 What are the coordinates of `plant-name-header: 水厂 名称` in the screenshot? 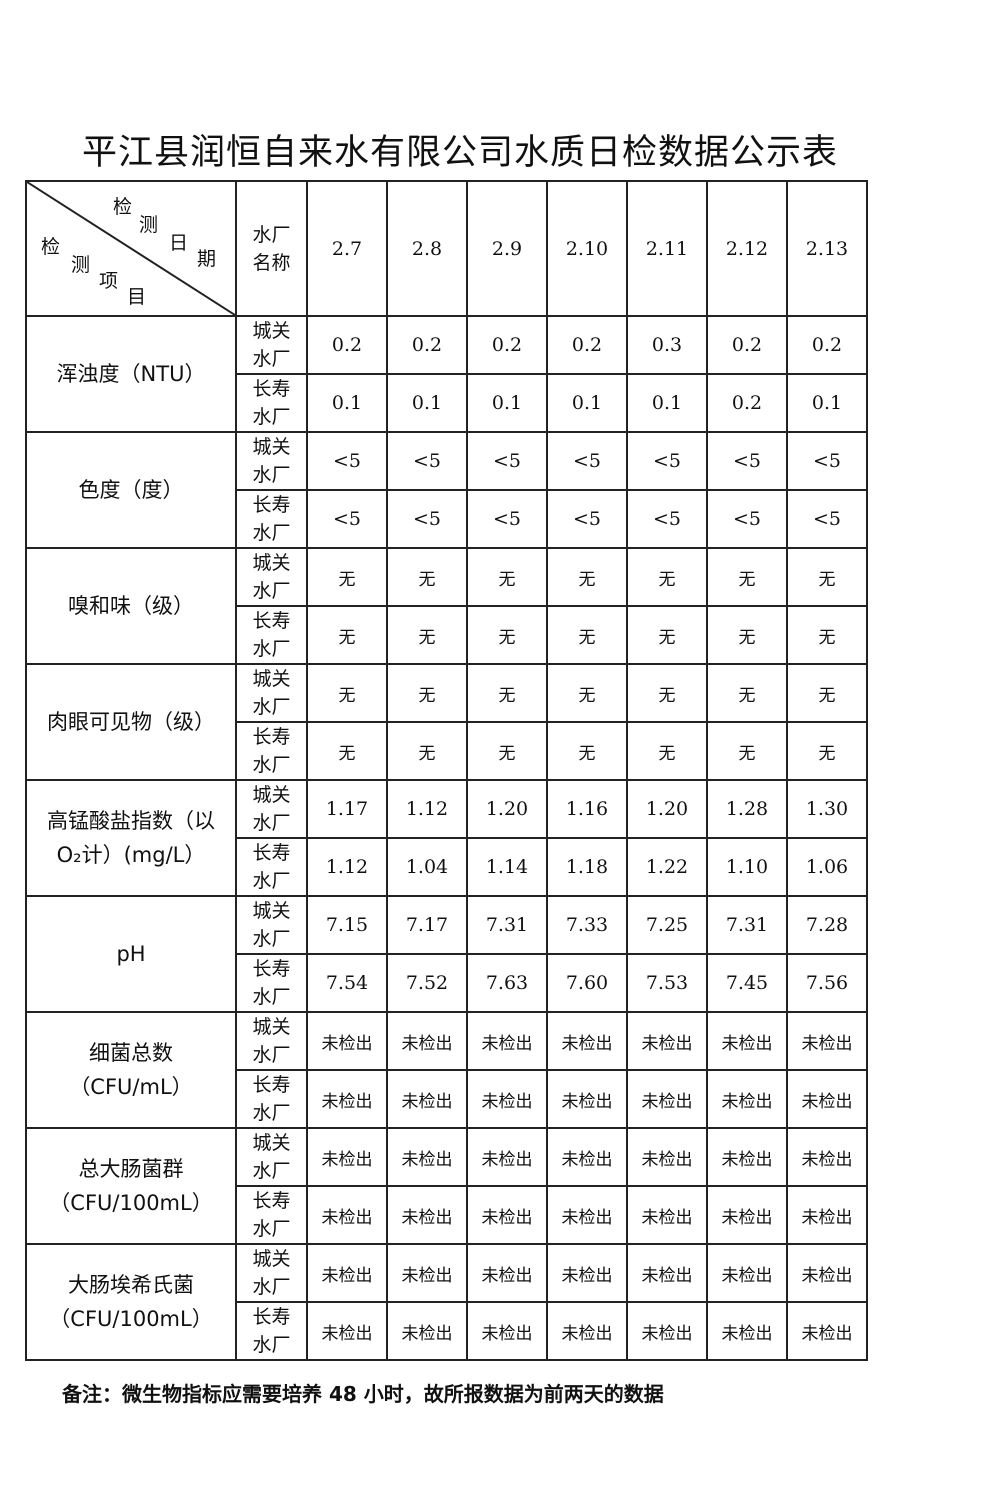 It's located at (271, 248).